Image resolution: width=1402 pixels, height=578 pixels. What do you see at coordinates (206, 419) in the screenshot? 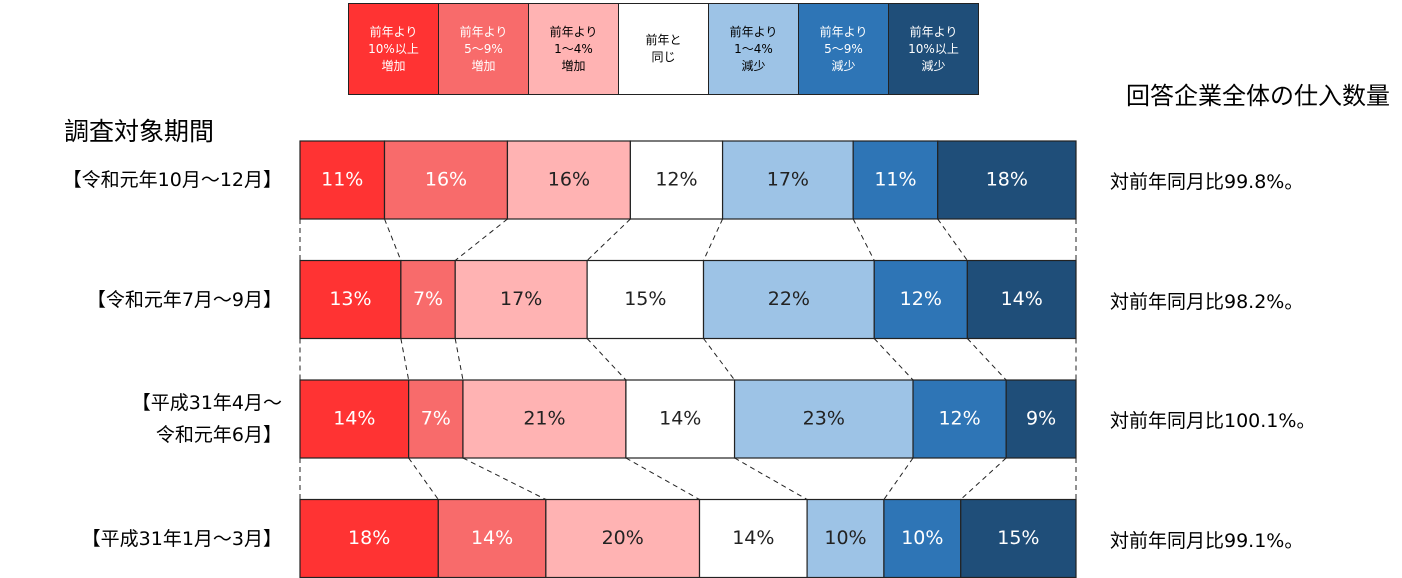
I see `row-label: 【平成31年4月～ 令和元年6月】` at bounding box center [206, 419].